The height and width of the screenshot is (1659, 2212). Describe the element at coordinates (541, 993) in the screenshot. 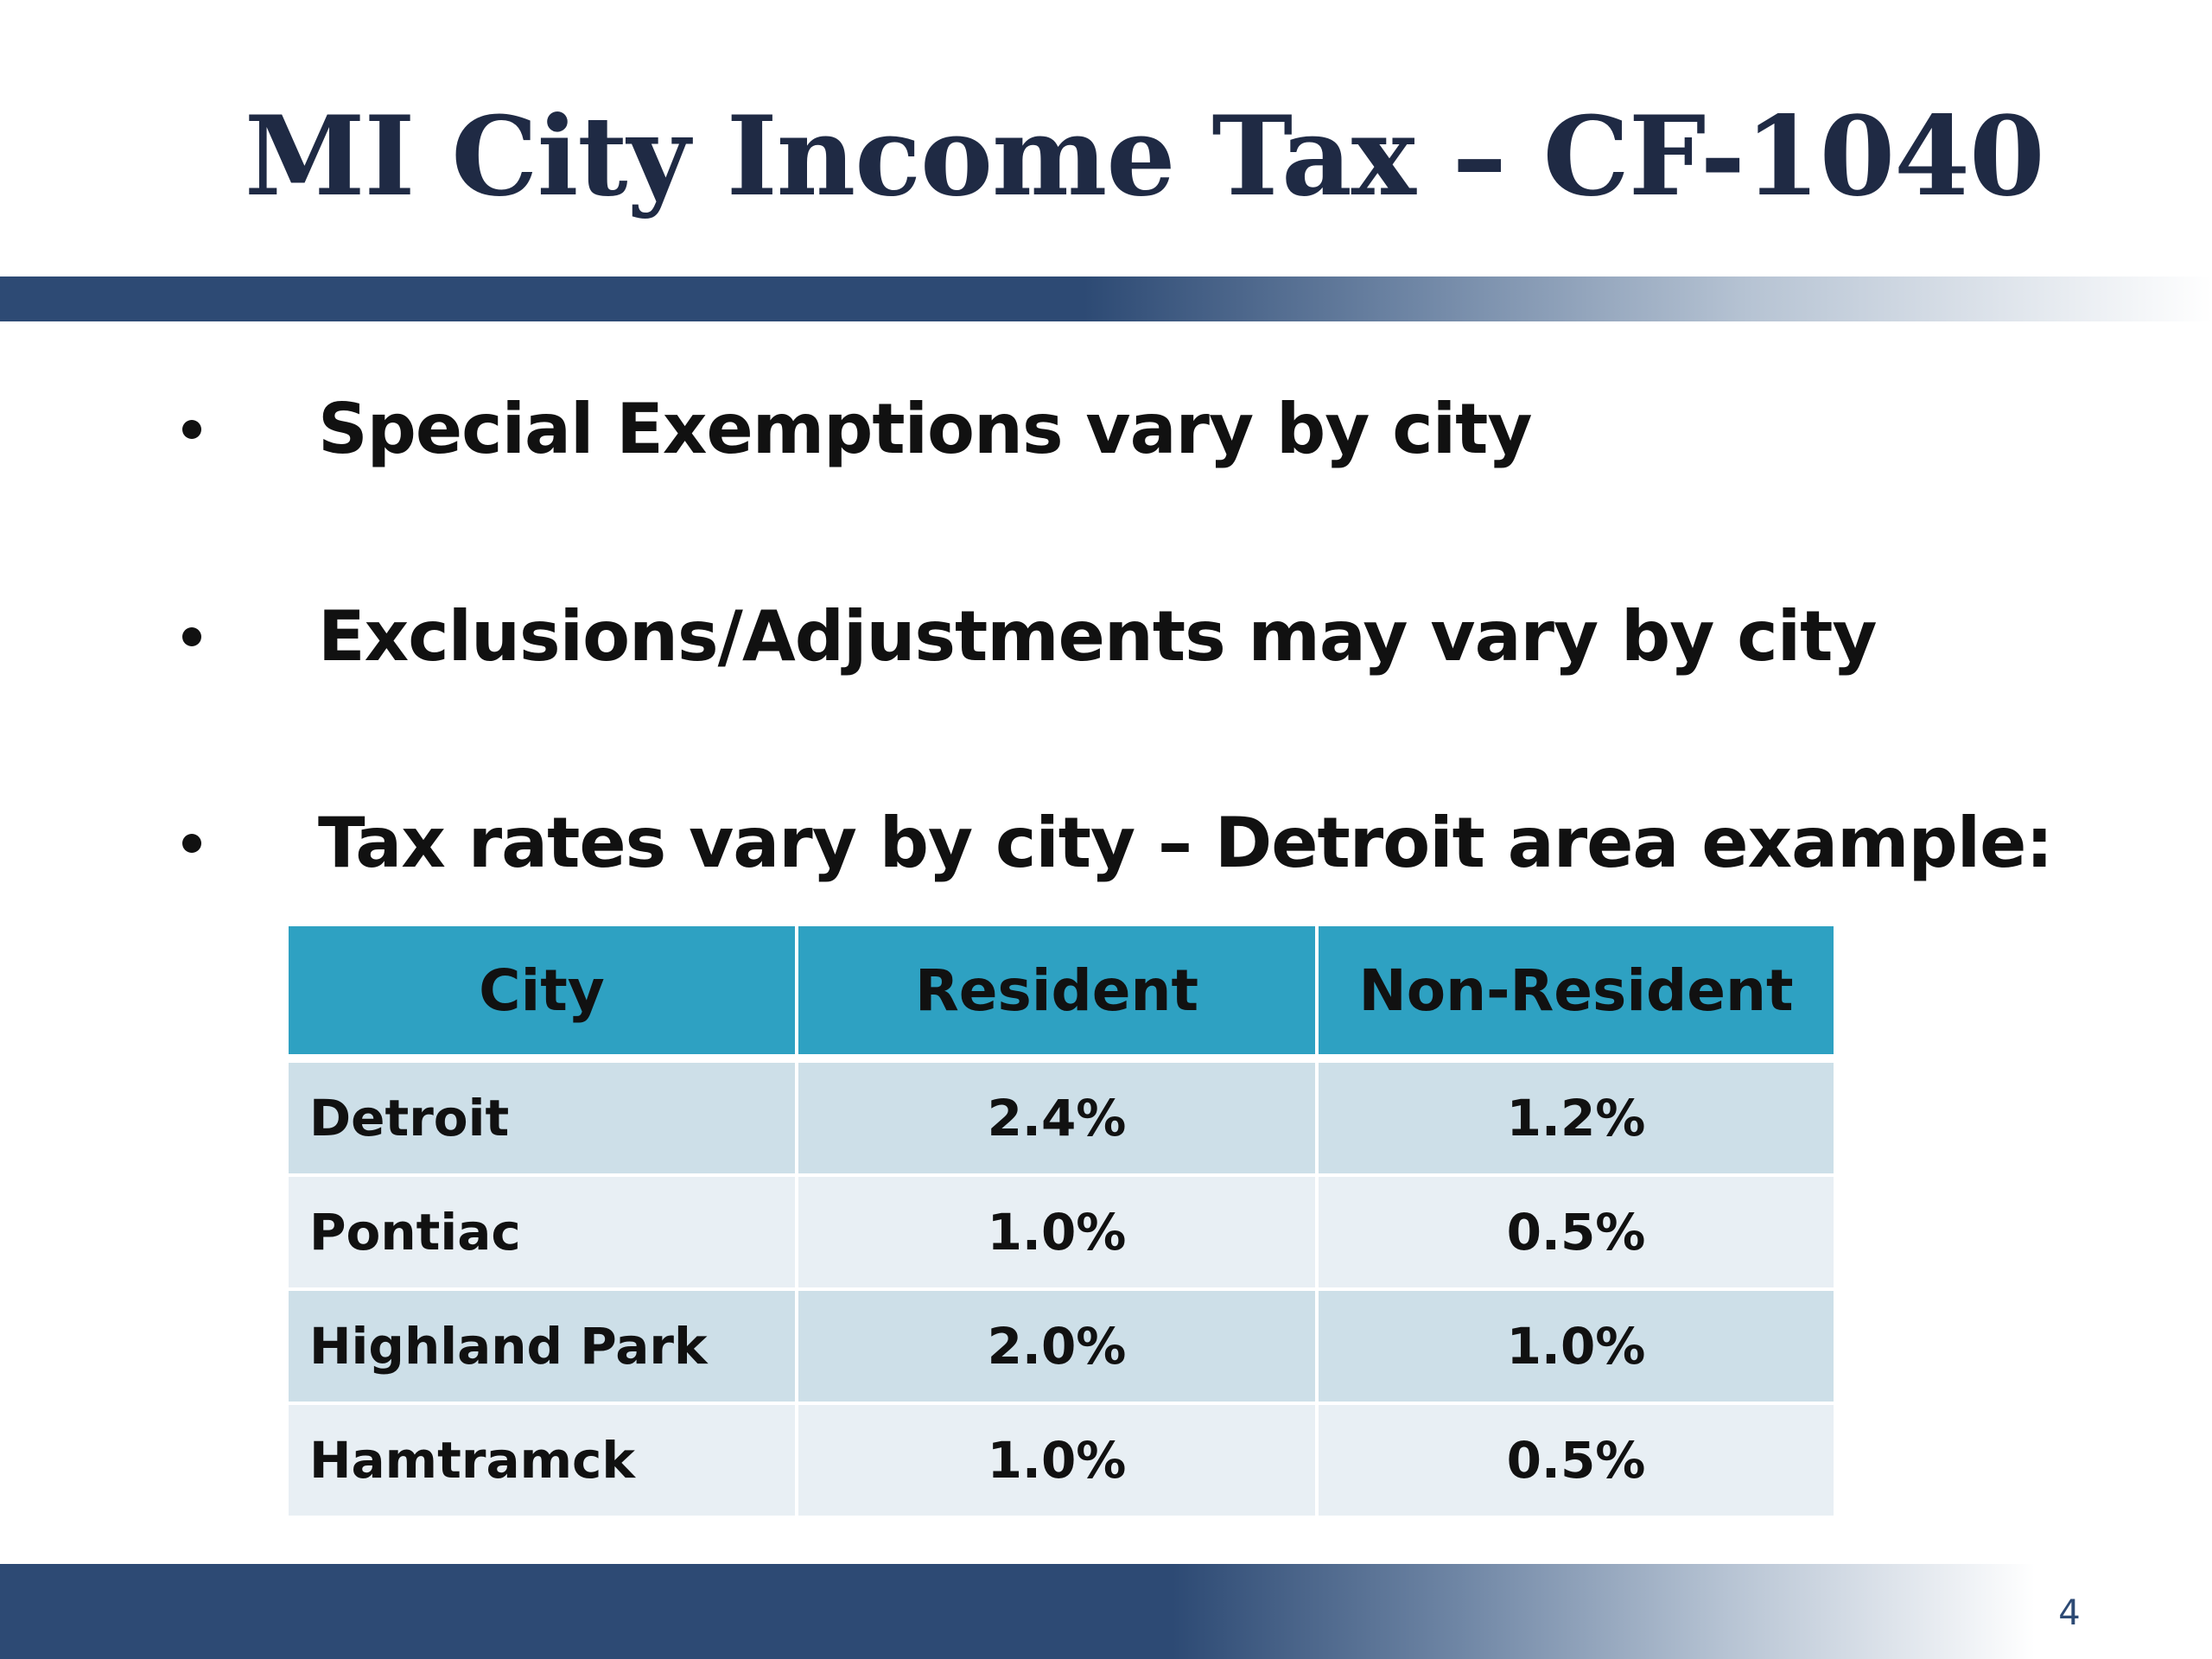

I see `column-header-city: City` at that location.